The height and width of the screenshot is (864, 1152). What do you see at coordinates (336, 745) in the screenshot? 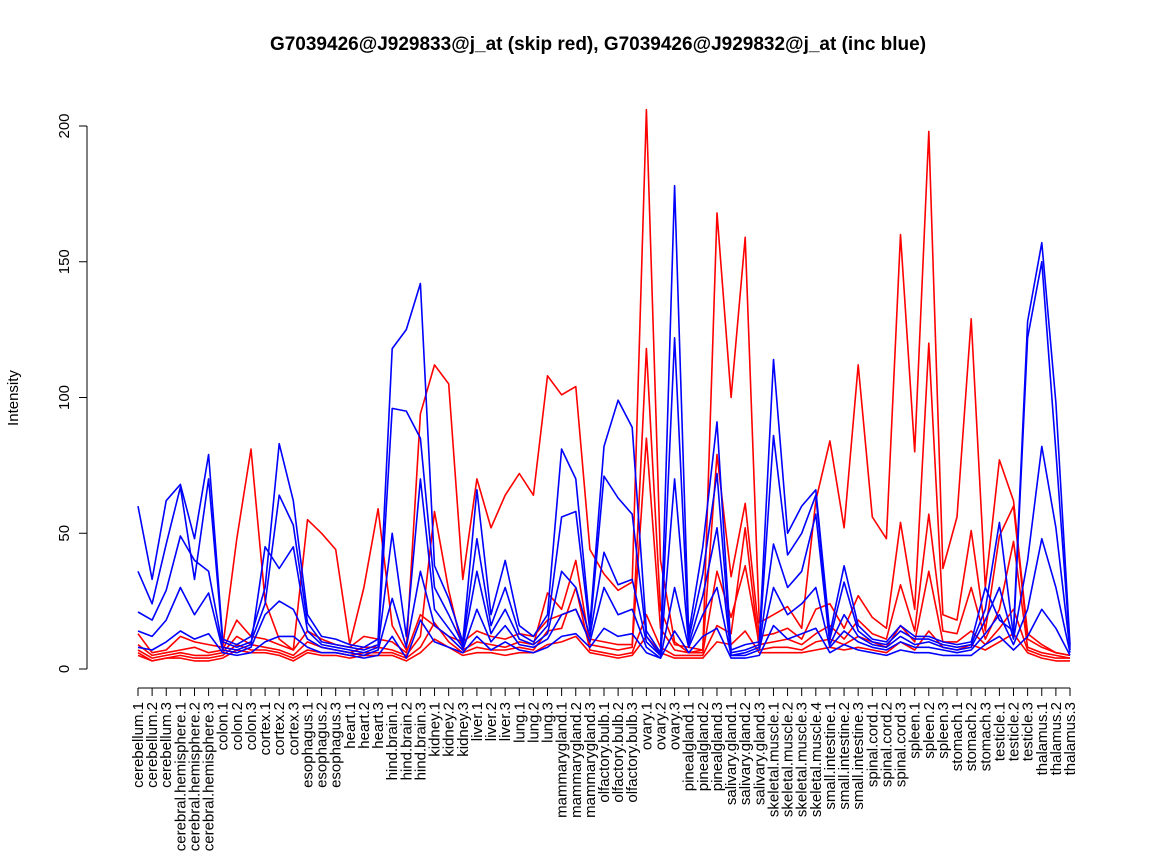
I see `x-tick-label: esophagus.3` at bounding box center [336, 745].